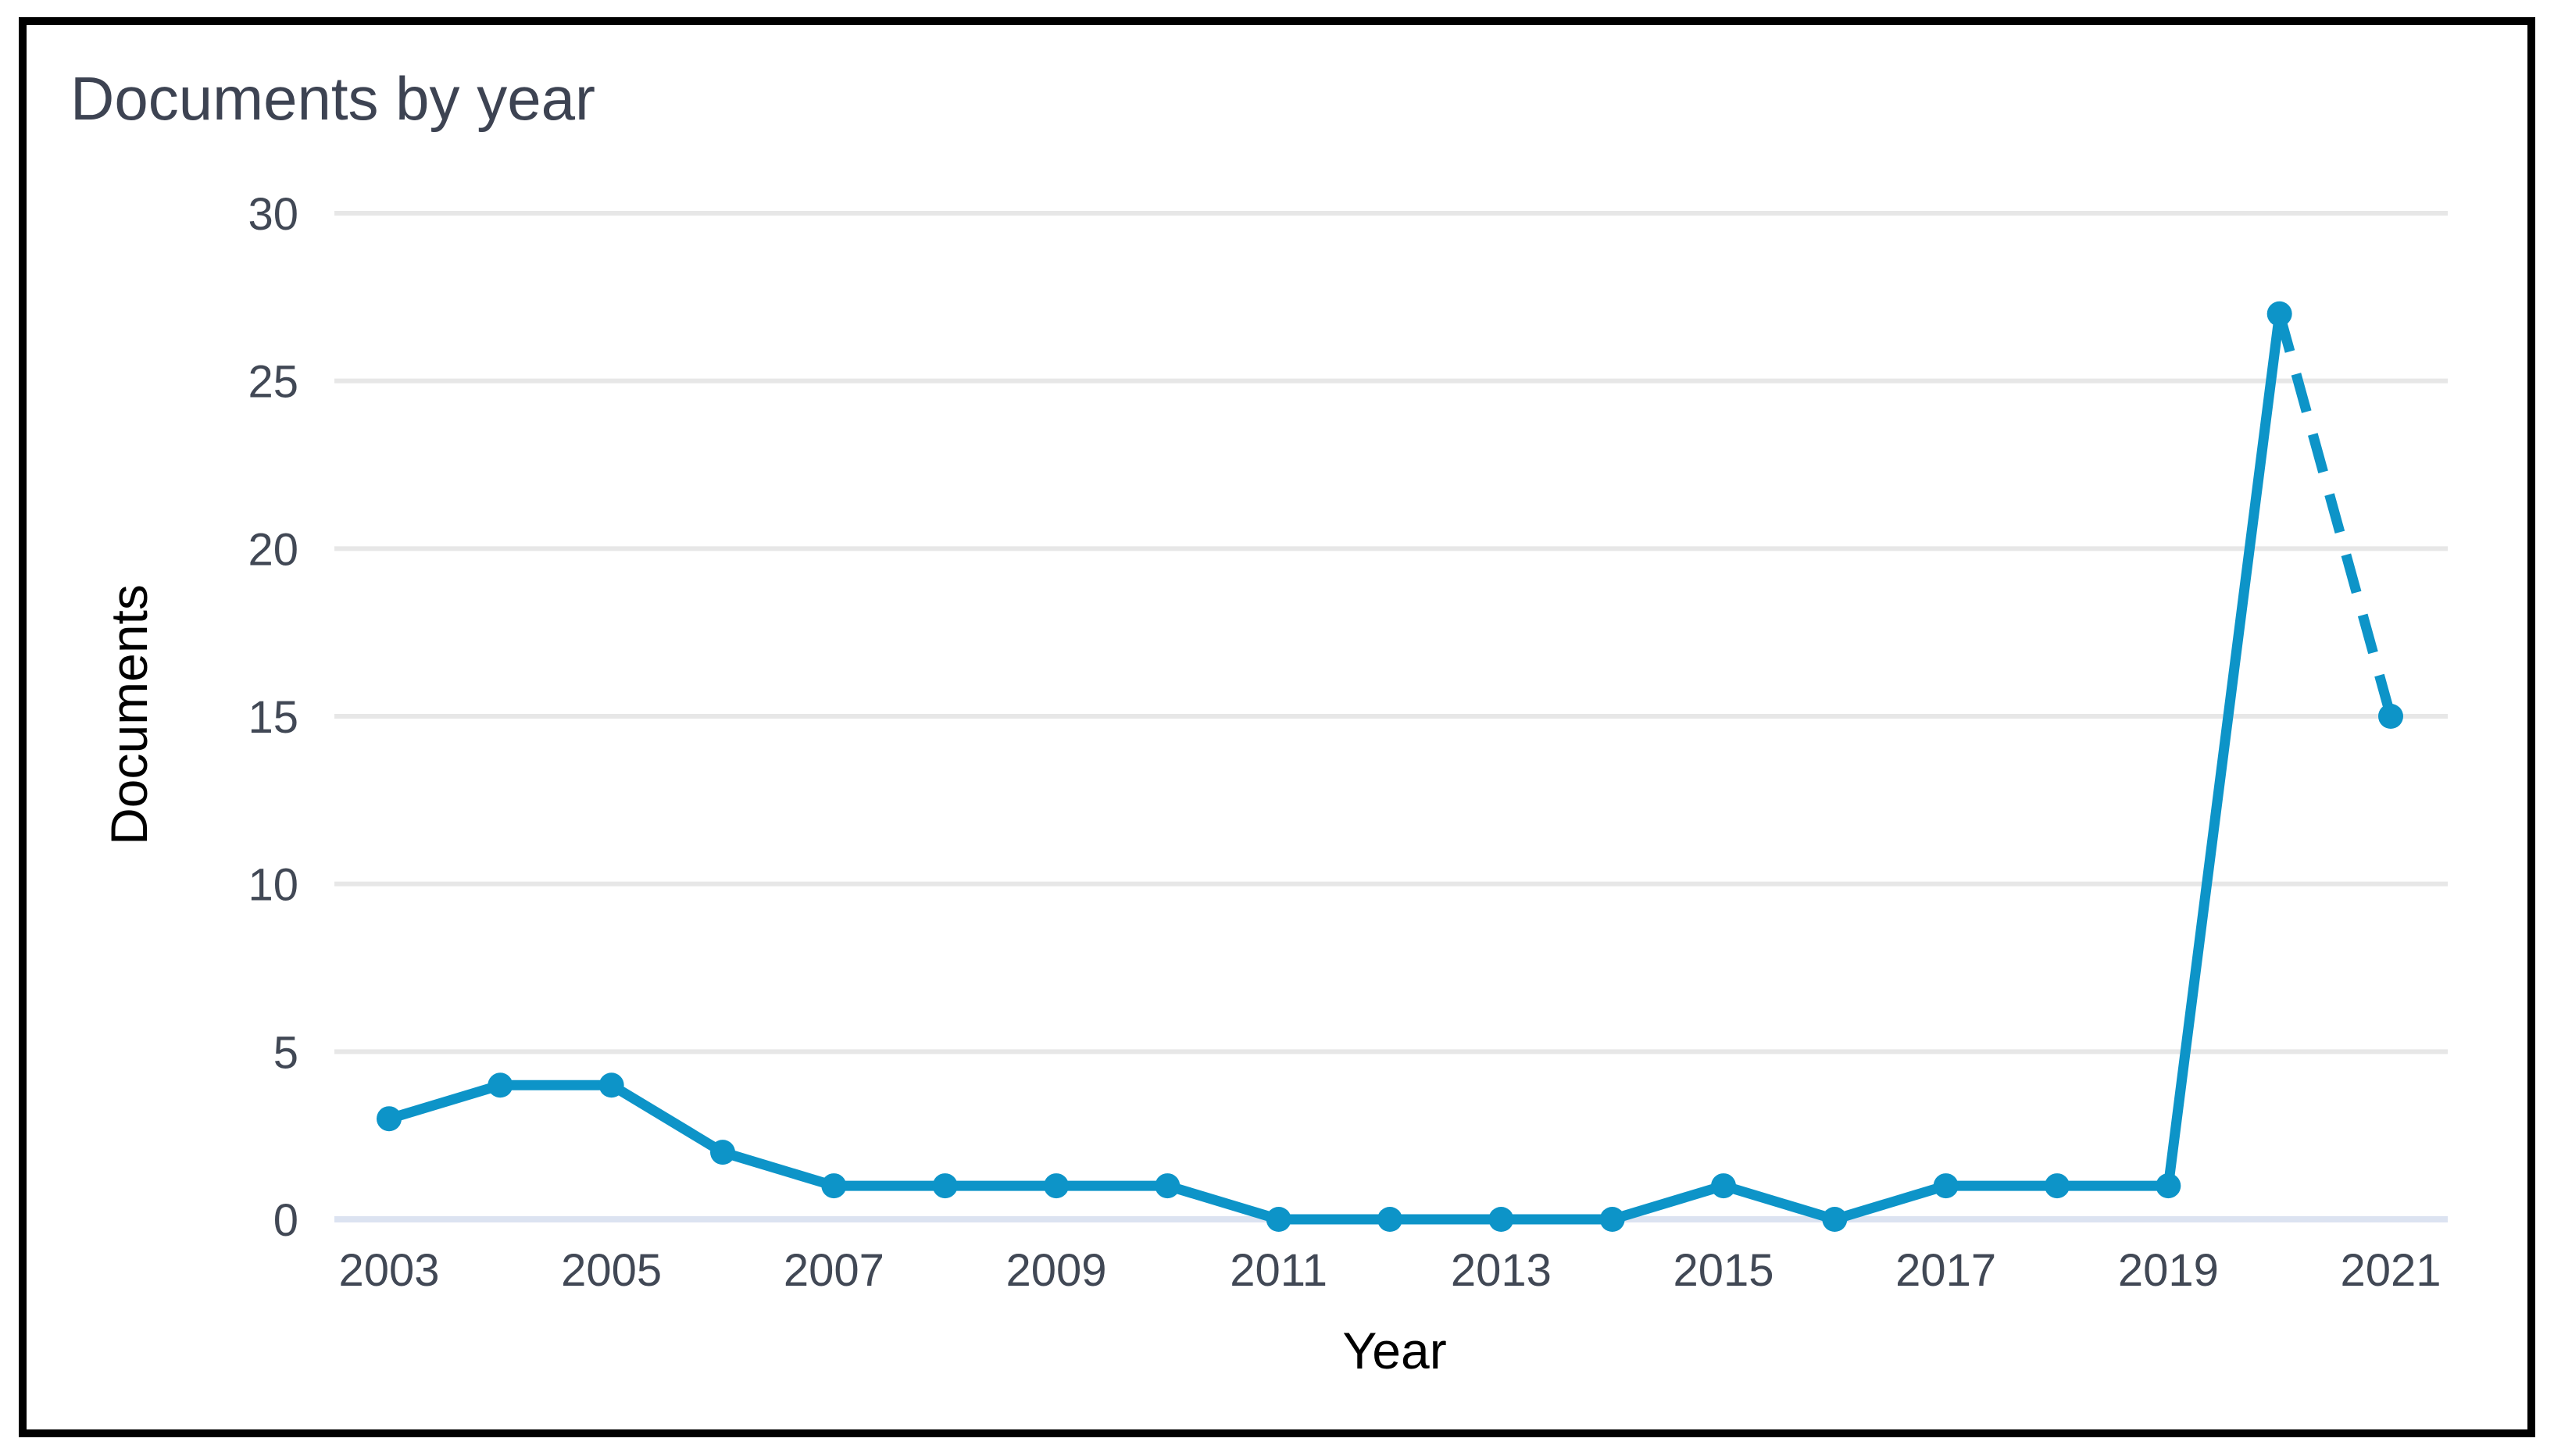  Describe the element at coordinates (2168, 1270) in the screenshot. I see `x-tick-label-2019: 2019` at that location.